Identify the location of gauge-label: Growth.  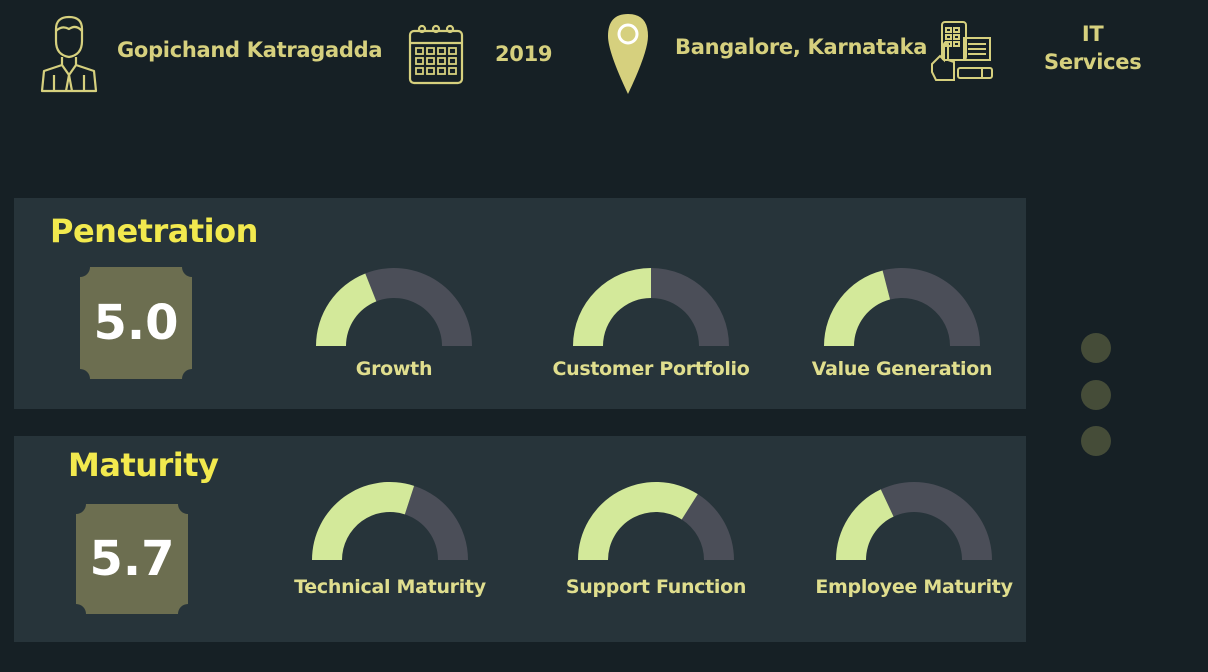
(394, 369).